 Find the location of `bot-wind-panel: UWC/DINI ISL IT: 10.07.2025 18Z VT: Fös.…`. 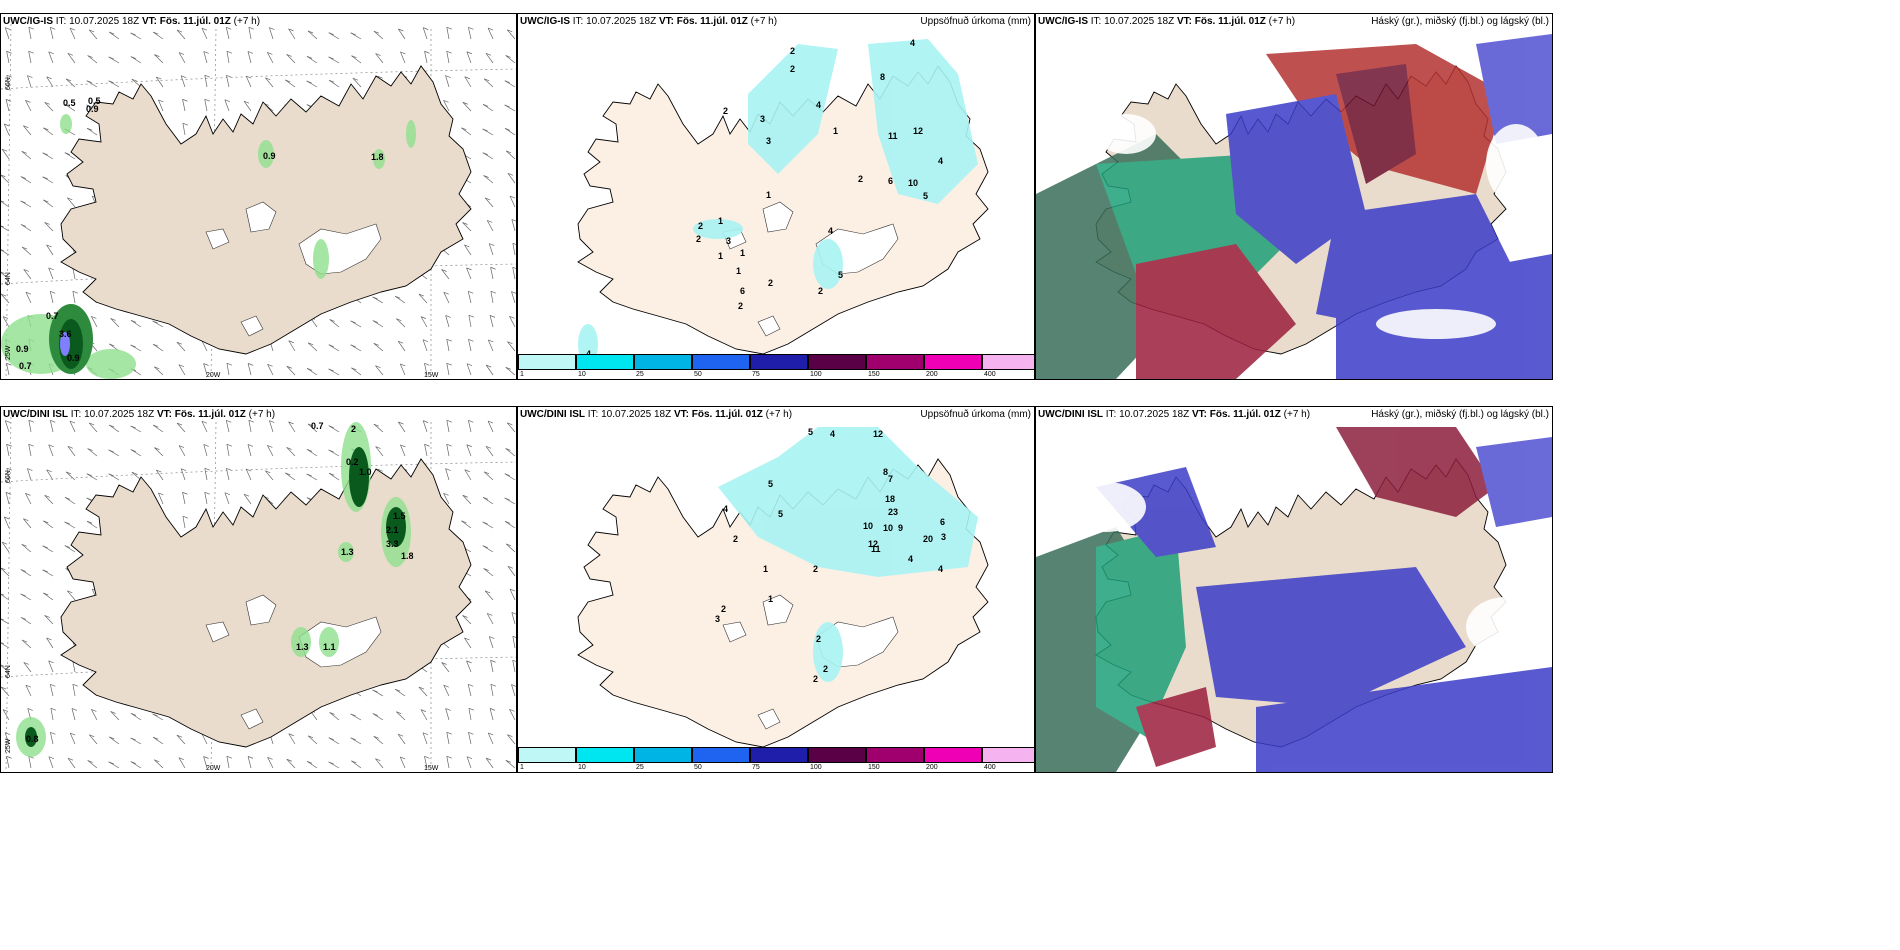

bot-wind-panel: UWC/DINI ISL IT: 10.07.2025 18Z VT: Fös.… is located at coordinates (258, 589).